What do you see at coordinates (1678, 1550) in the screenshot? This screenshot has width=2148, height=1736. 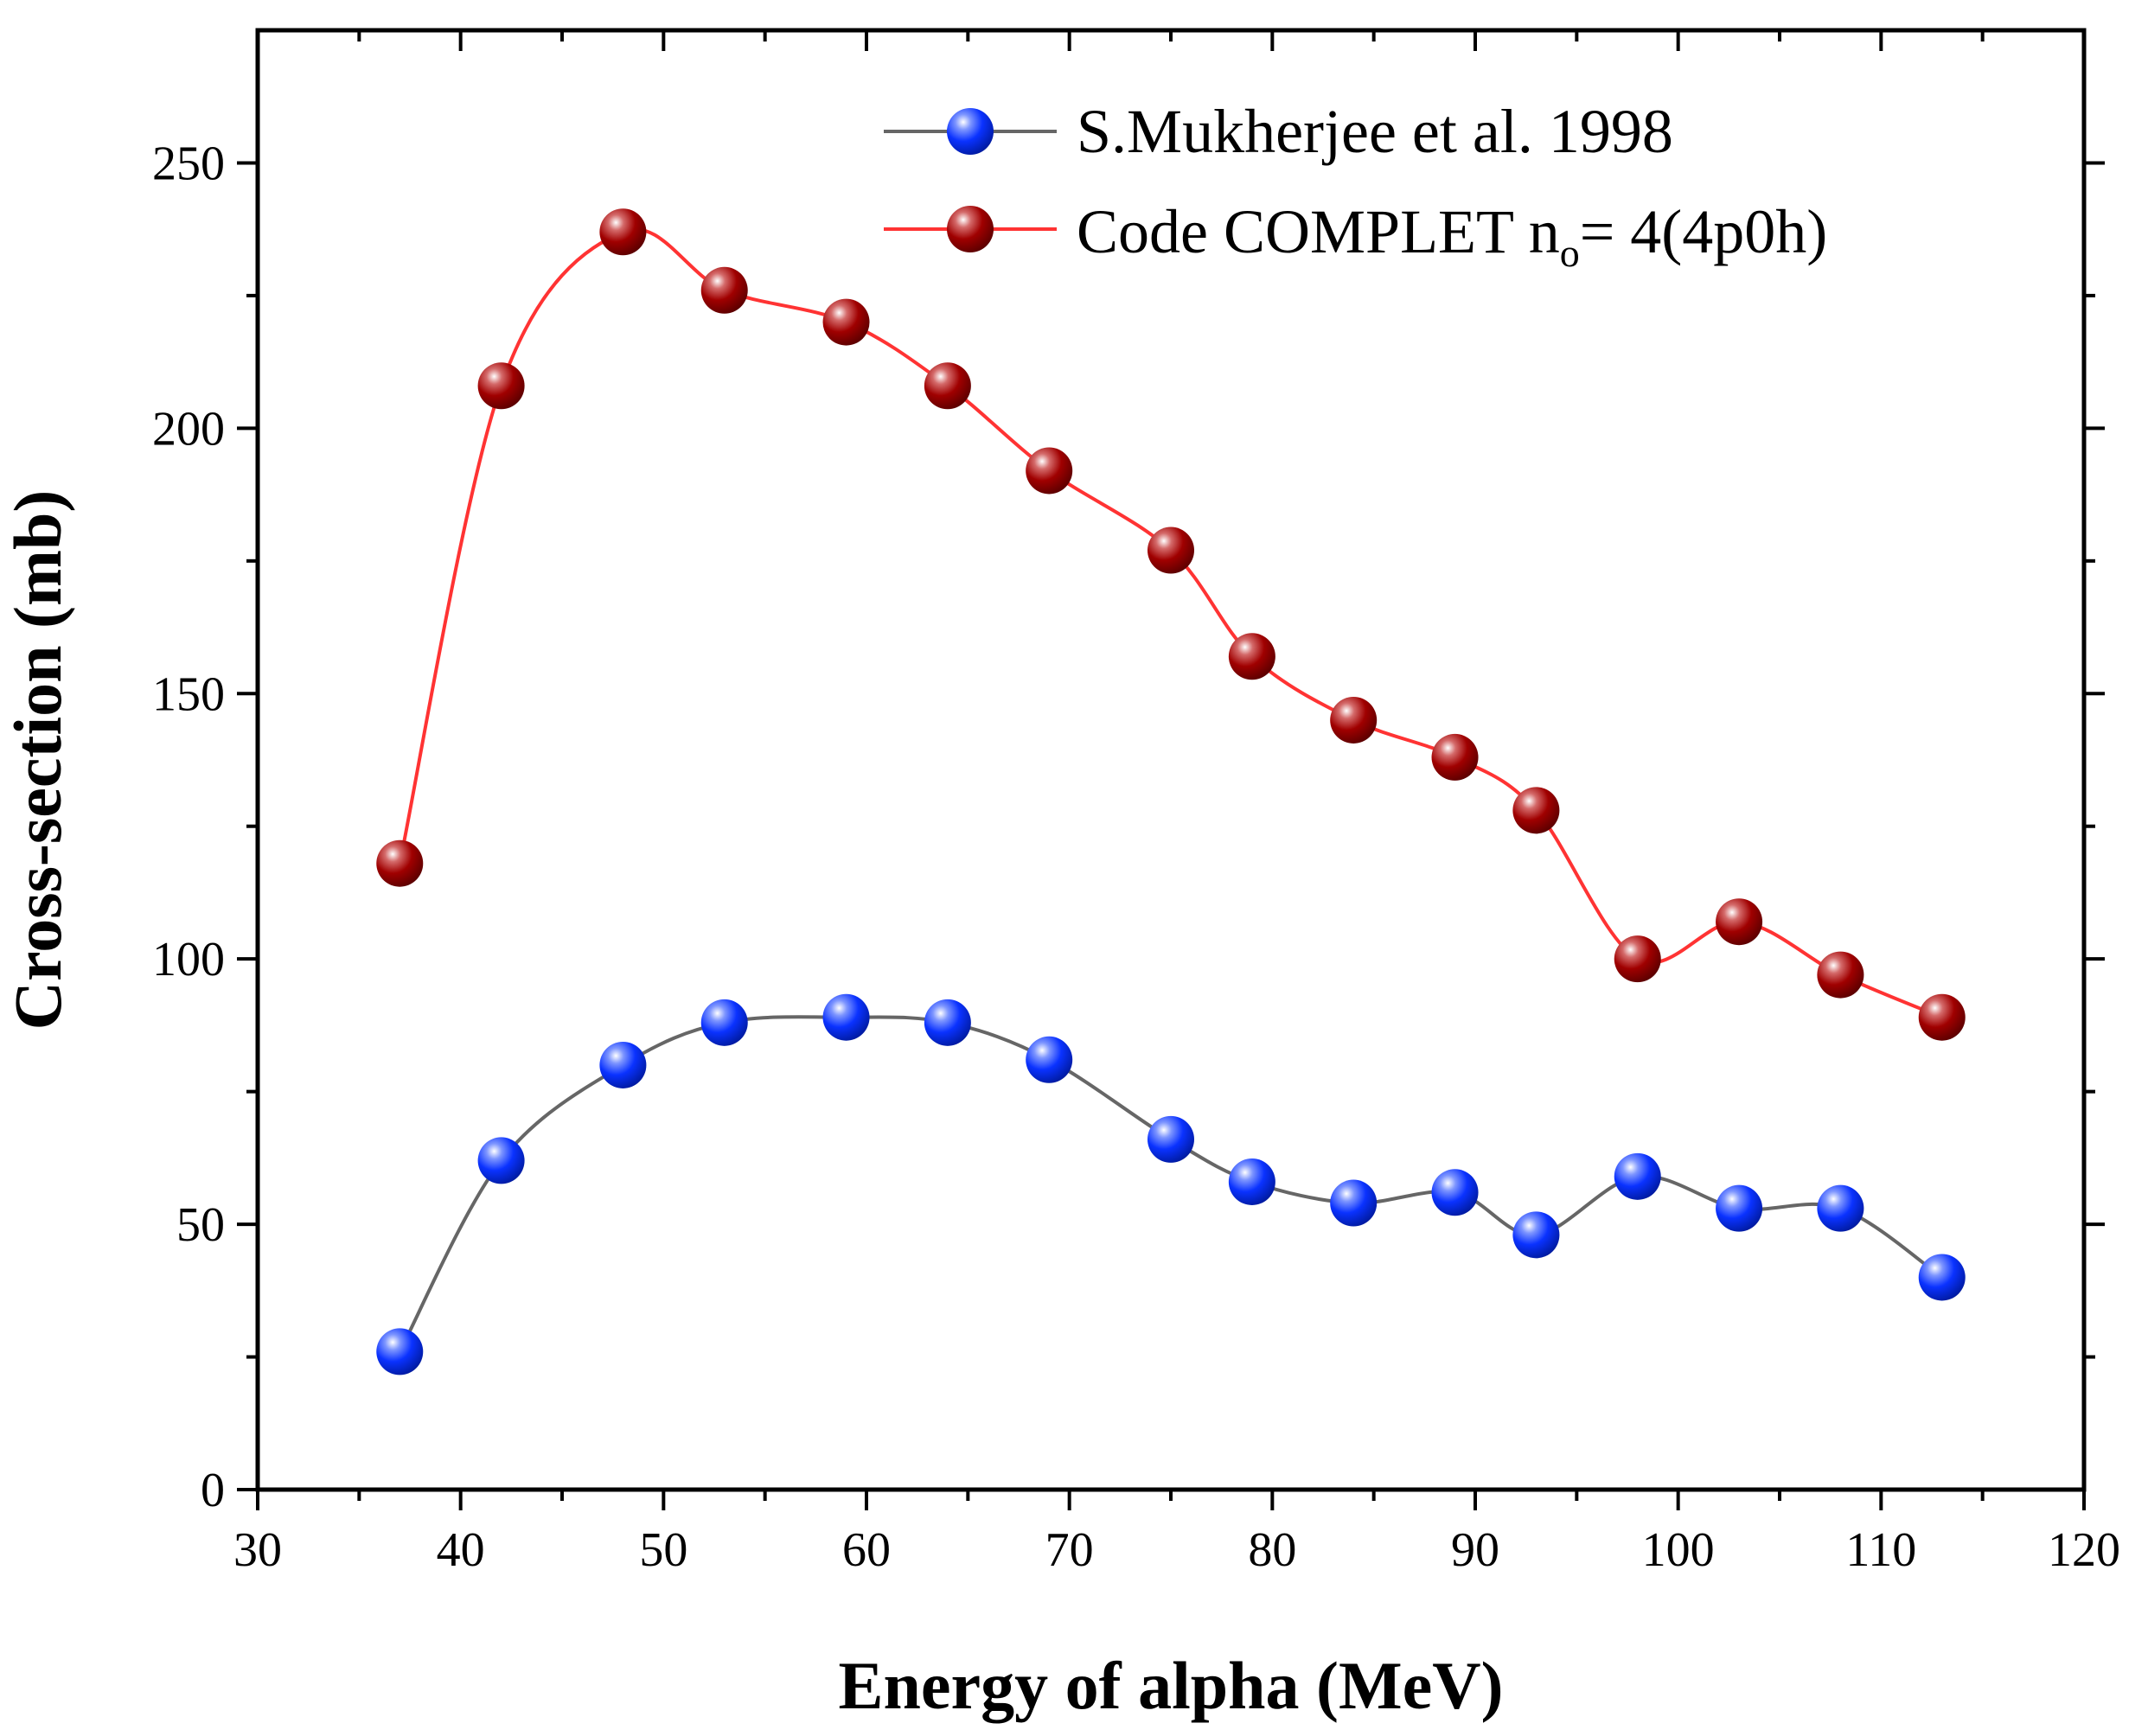 I see `x-tick-label: 100` at bounding box center [1678, 1550].